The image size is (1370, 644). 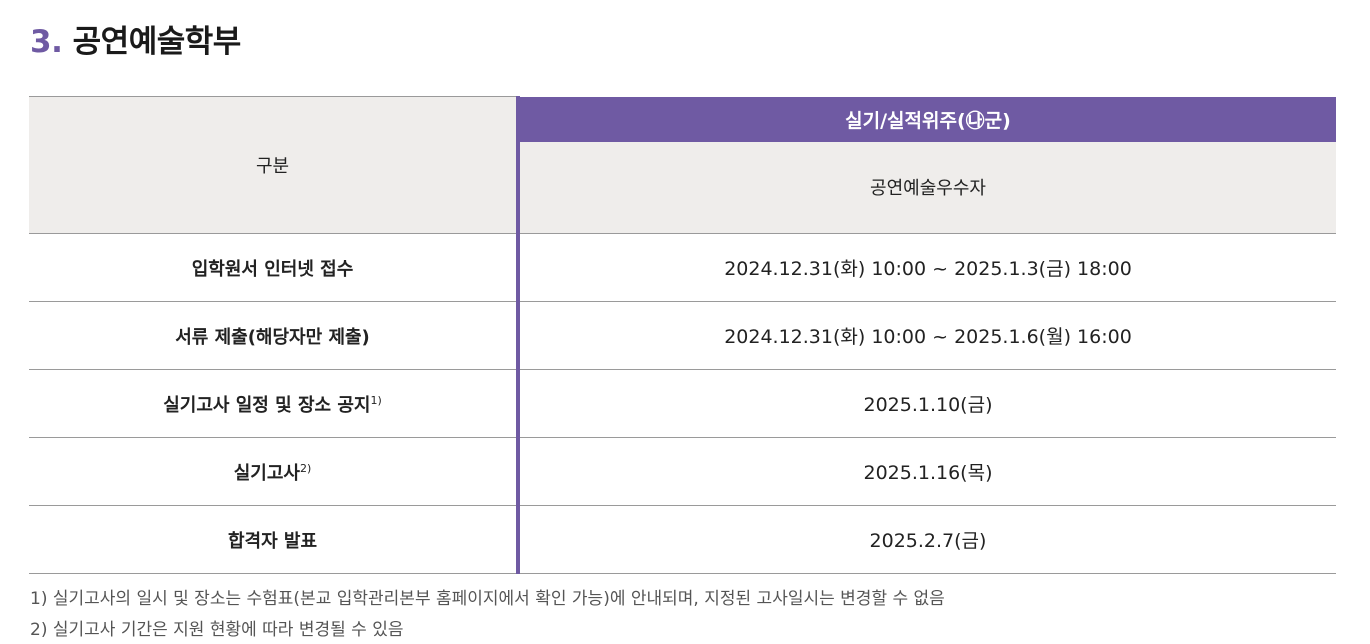 I want to click on sub-header: 공연예술우수자, so click(x=926, y=187).